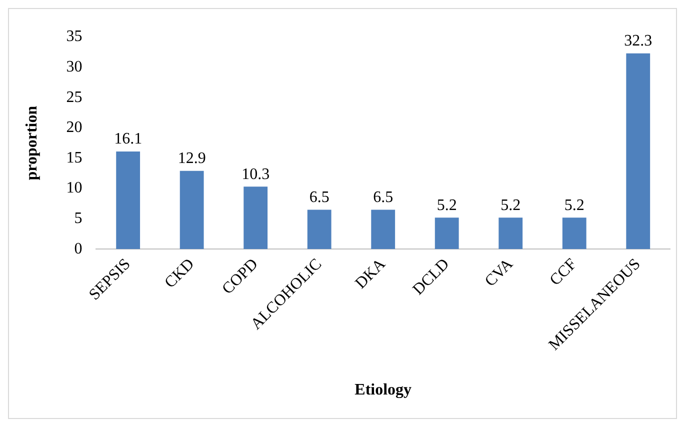 The height and width of the screenshot is (427, 685). I want to click on y-tick-label: 35, so click(74, 37).